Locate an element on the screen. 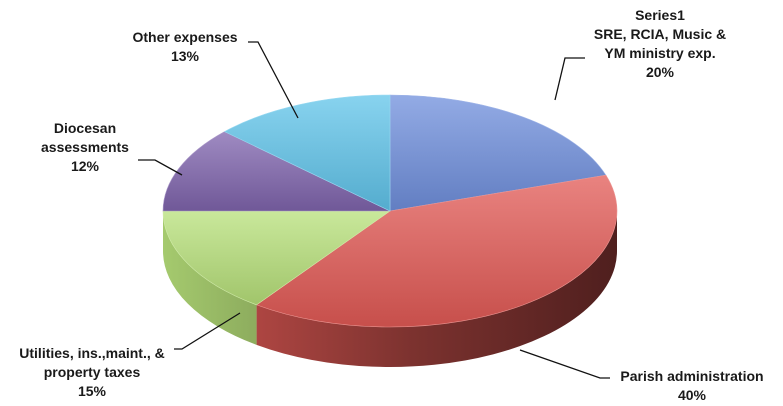 This screenshot has width=783, height=406. data-label-text: Parish administration is located at coordinates (691, 376).